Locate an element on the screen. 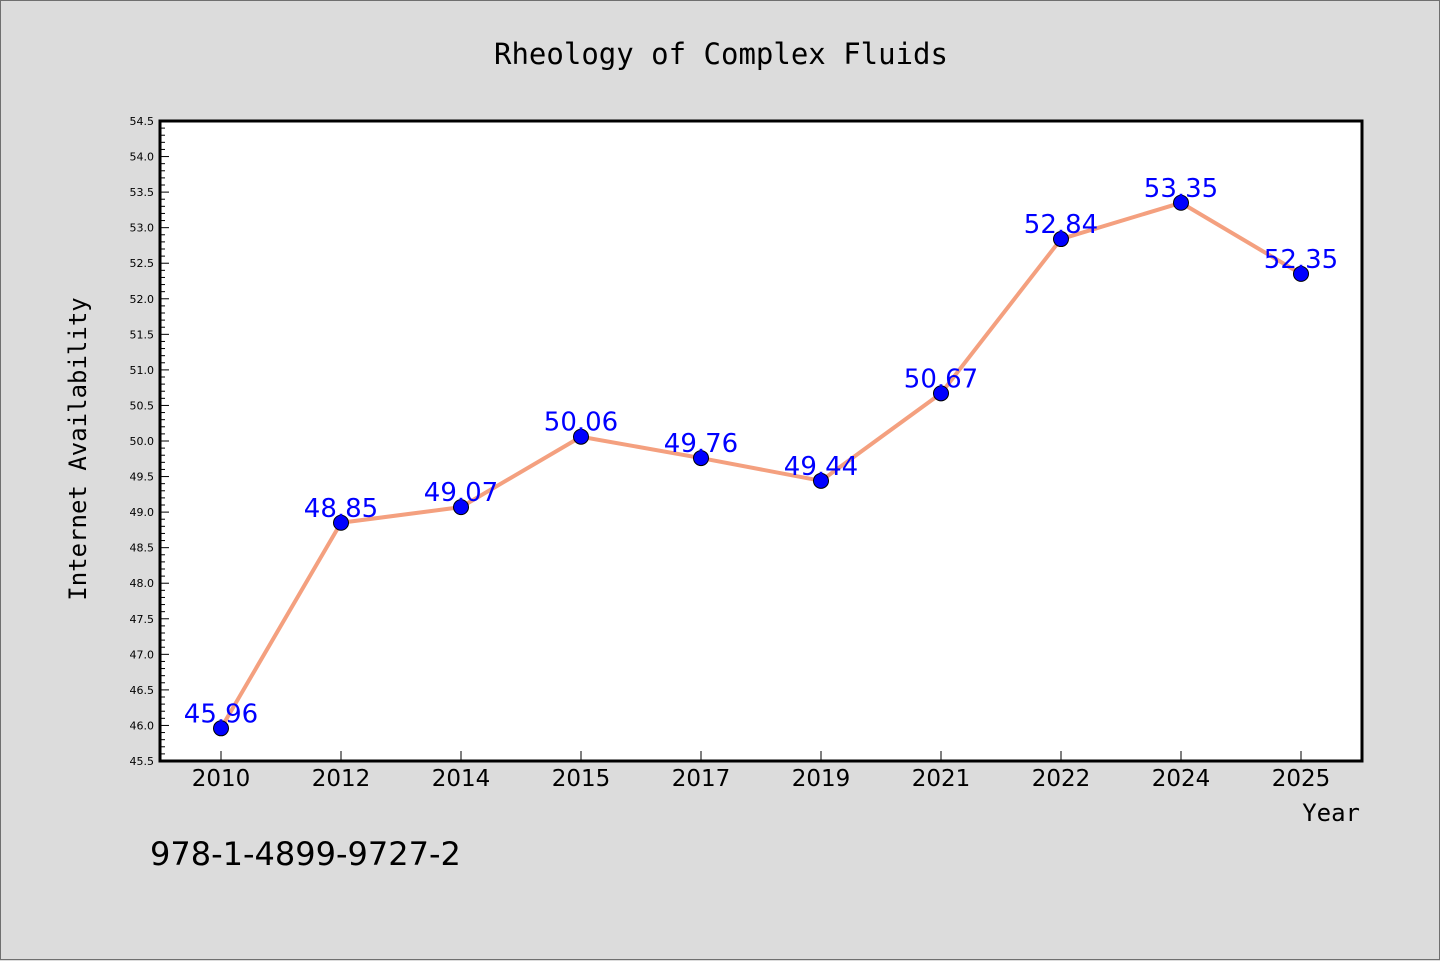 The width and height of the screenshot is (1440, 961). data-label: 45.96 is located at coordinates (221, 714).